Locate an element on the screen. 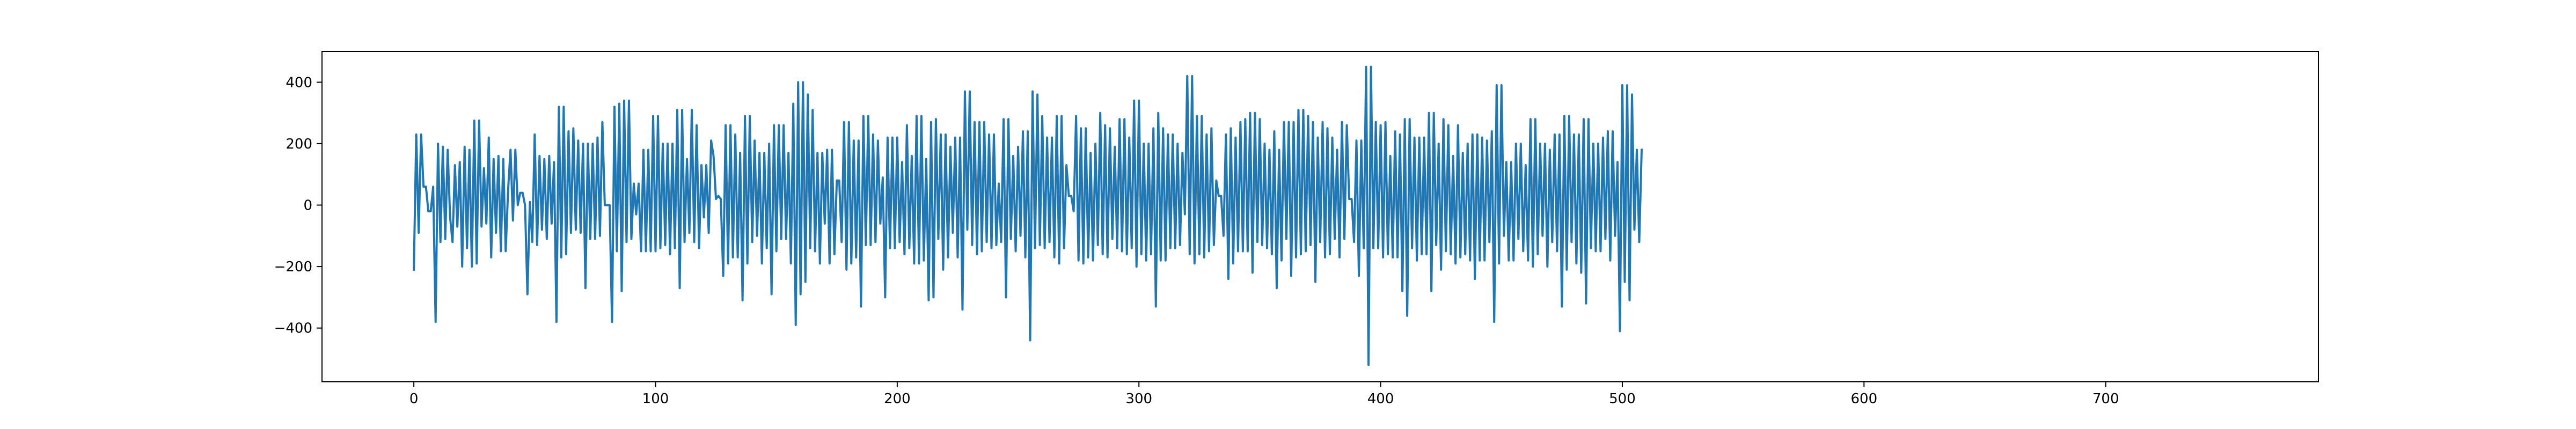  y-tick-label: 200 is located at coordinates (299, 144).